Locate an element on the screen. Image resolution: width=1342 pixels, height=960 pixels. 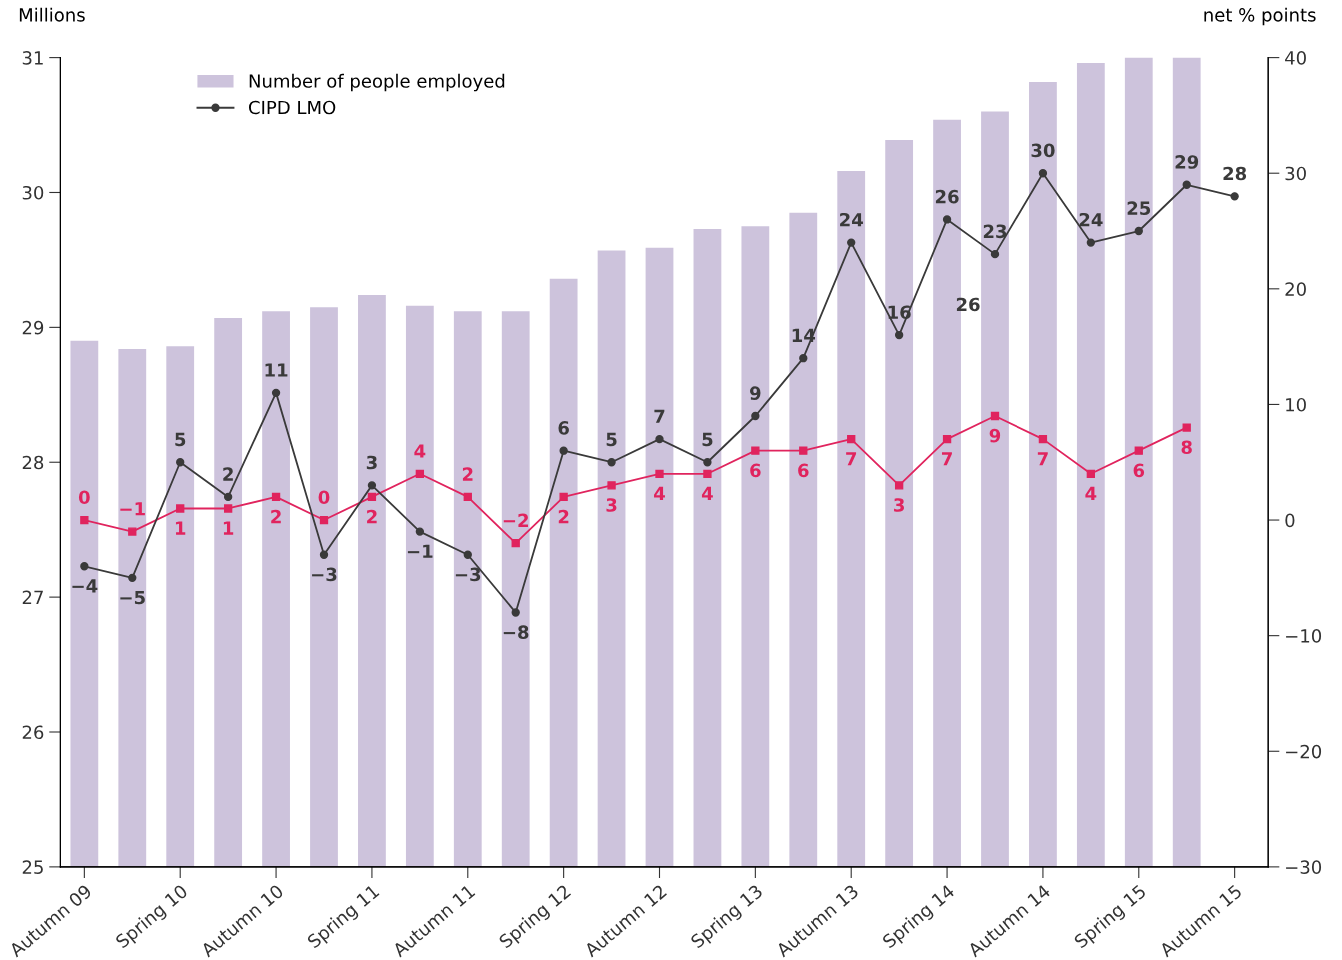
y2-tick-label: 20 is located at coordinates (1295, 289).